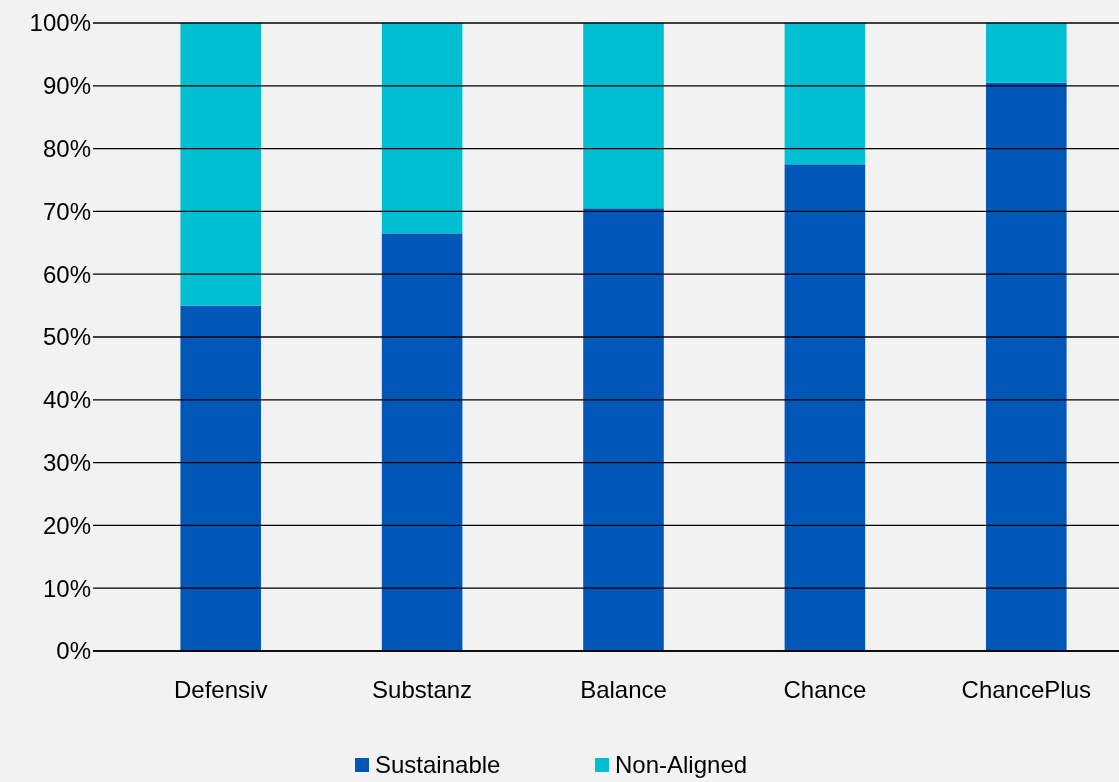  I want to click on y-tick-label: 10%, so click(66, 588).